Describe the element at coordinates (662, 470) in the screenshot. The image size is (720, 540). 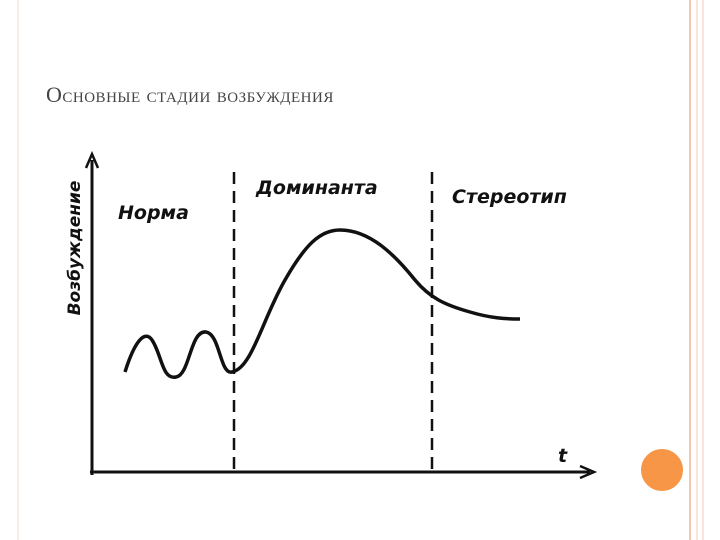
I see `decor-circle` at that location.